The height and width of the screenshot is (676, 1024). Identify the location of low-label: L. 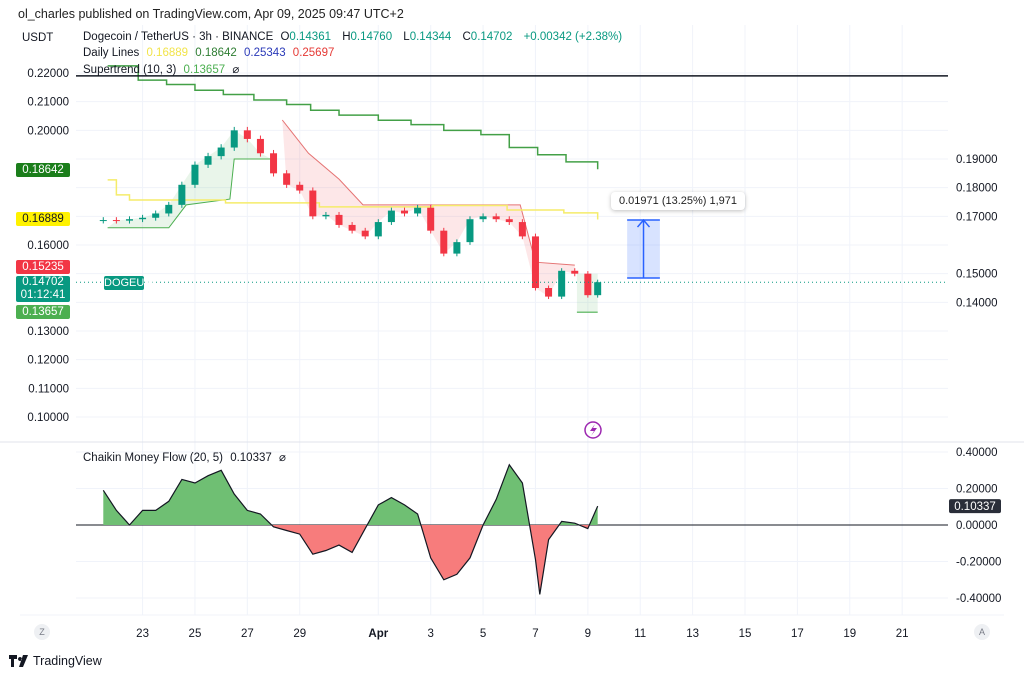
(406, 37).